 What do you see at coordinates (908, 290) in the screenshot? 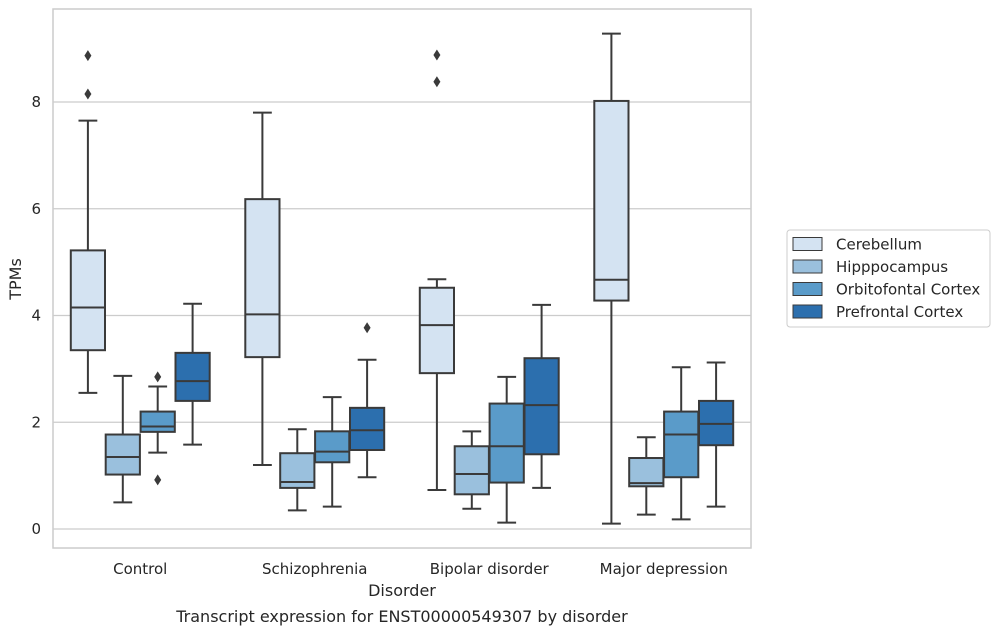
I see `legend-label: Orbitofontal Cortex` at bounding box center [908, 290].